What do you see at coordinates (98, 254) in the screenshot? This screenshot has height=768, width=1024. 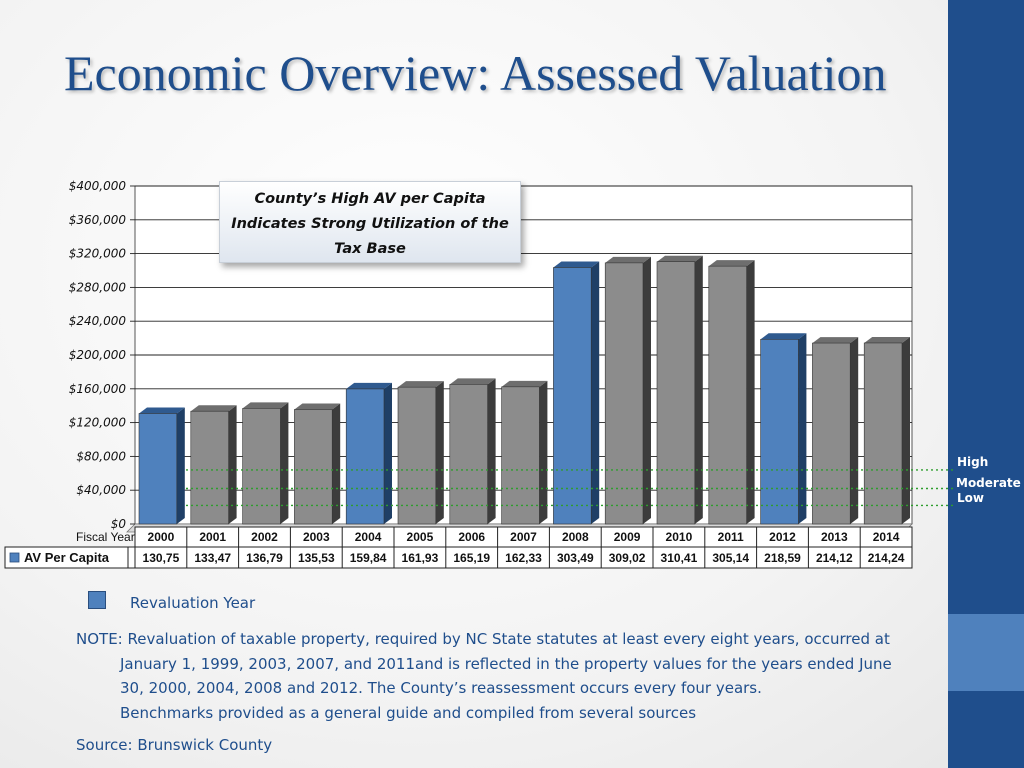 I see `y-tick-label: $320,000` at bounding box center [98, 254].